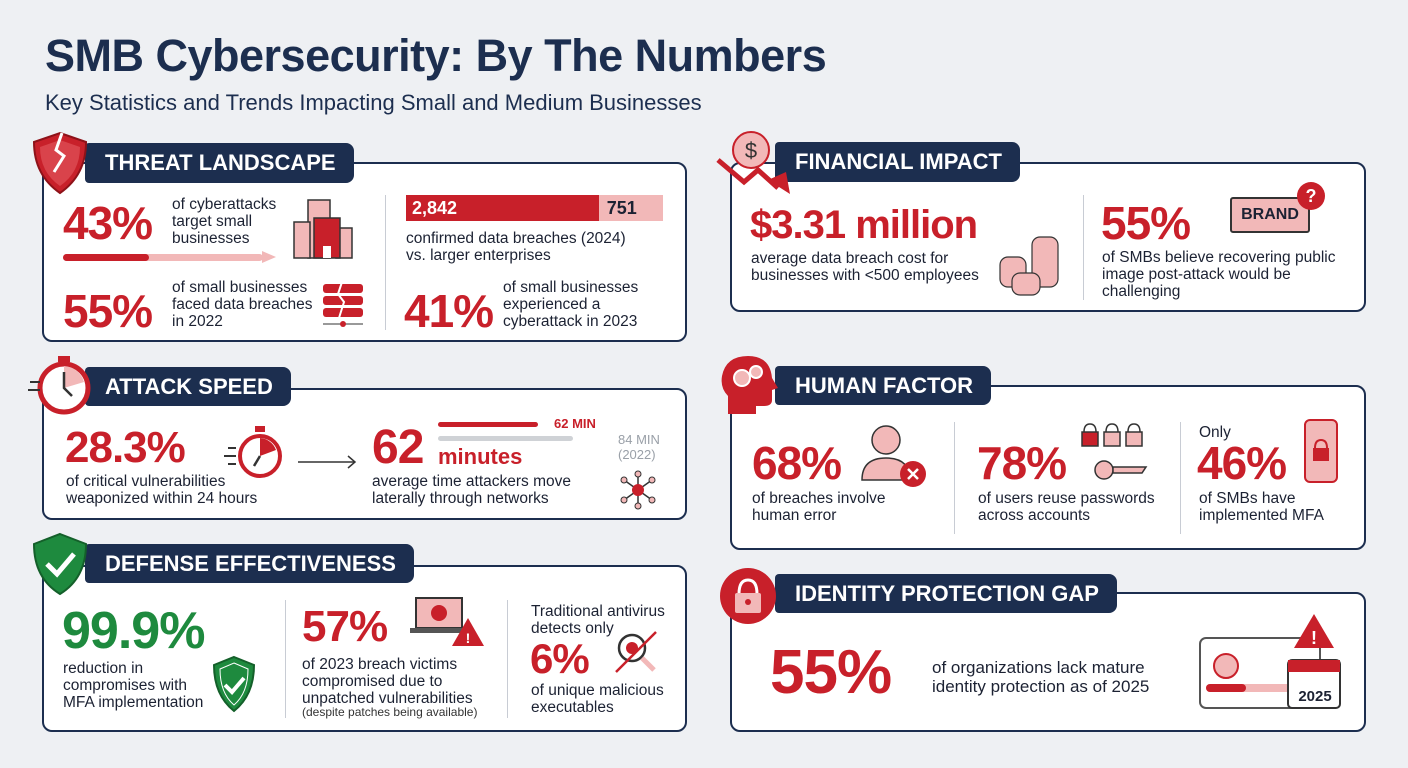  Describe the element at coordinates (1311, 196) in the screenshot. I see `question-icon: ?` at that location.